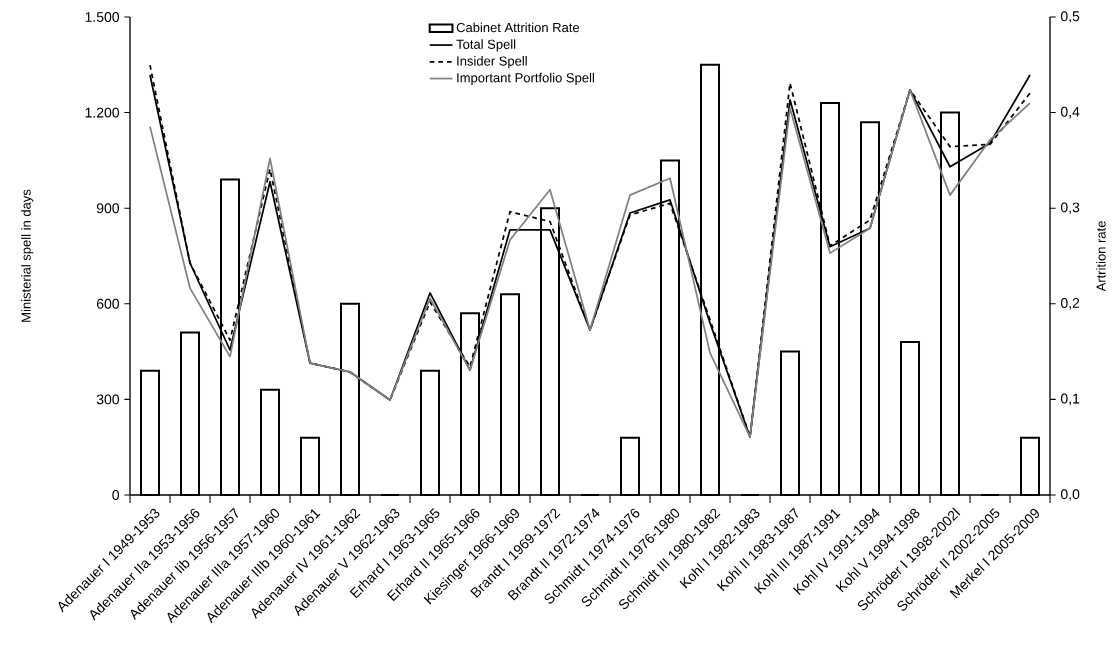 This screenshot has height=670, width=1117. Describe the element at coordinates (1070, 399) in the screenshot. I see `y2-tick-label: 0,1` at that location.